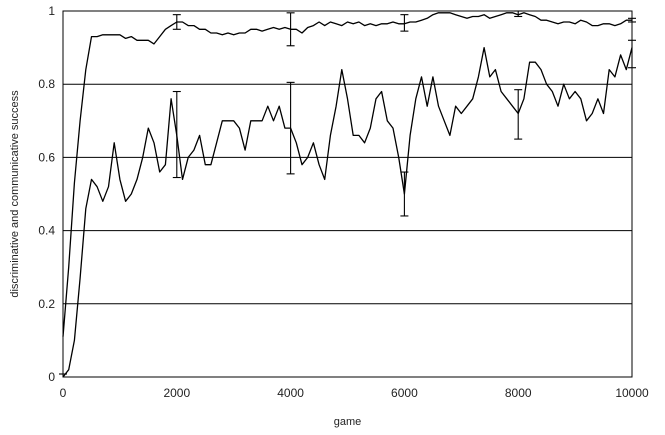  Describe the element at coordinates (518, 393) in the screenshot. I see `x-tick-label: 8000` at that location.